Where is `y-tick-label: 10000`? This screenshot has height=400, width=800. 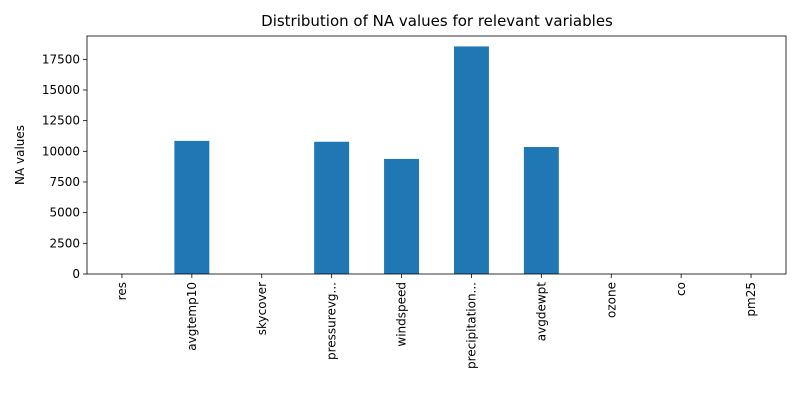
y-tick-label: 10000 is located at coordinates (61, 151).